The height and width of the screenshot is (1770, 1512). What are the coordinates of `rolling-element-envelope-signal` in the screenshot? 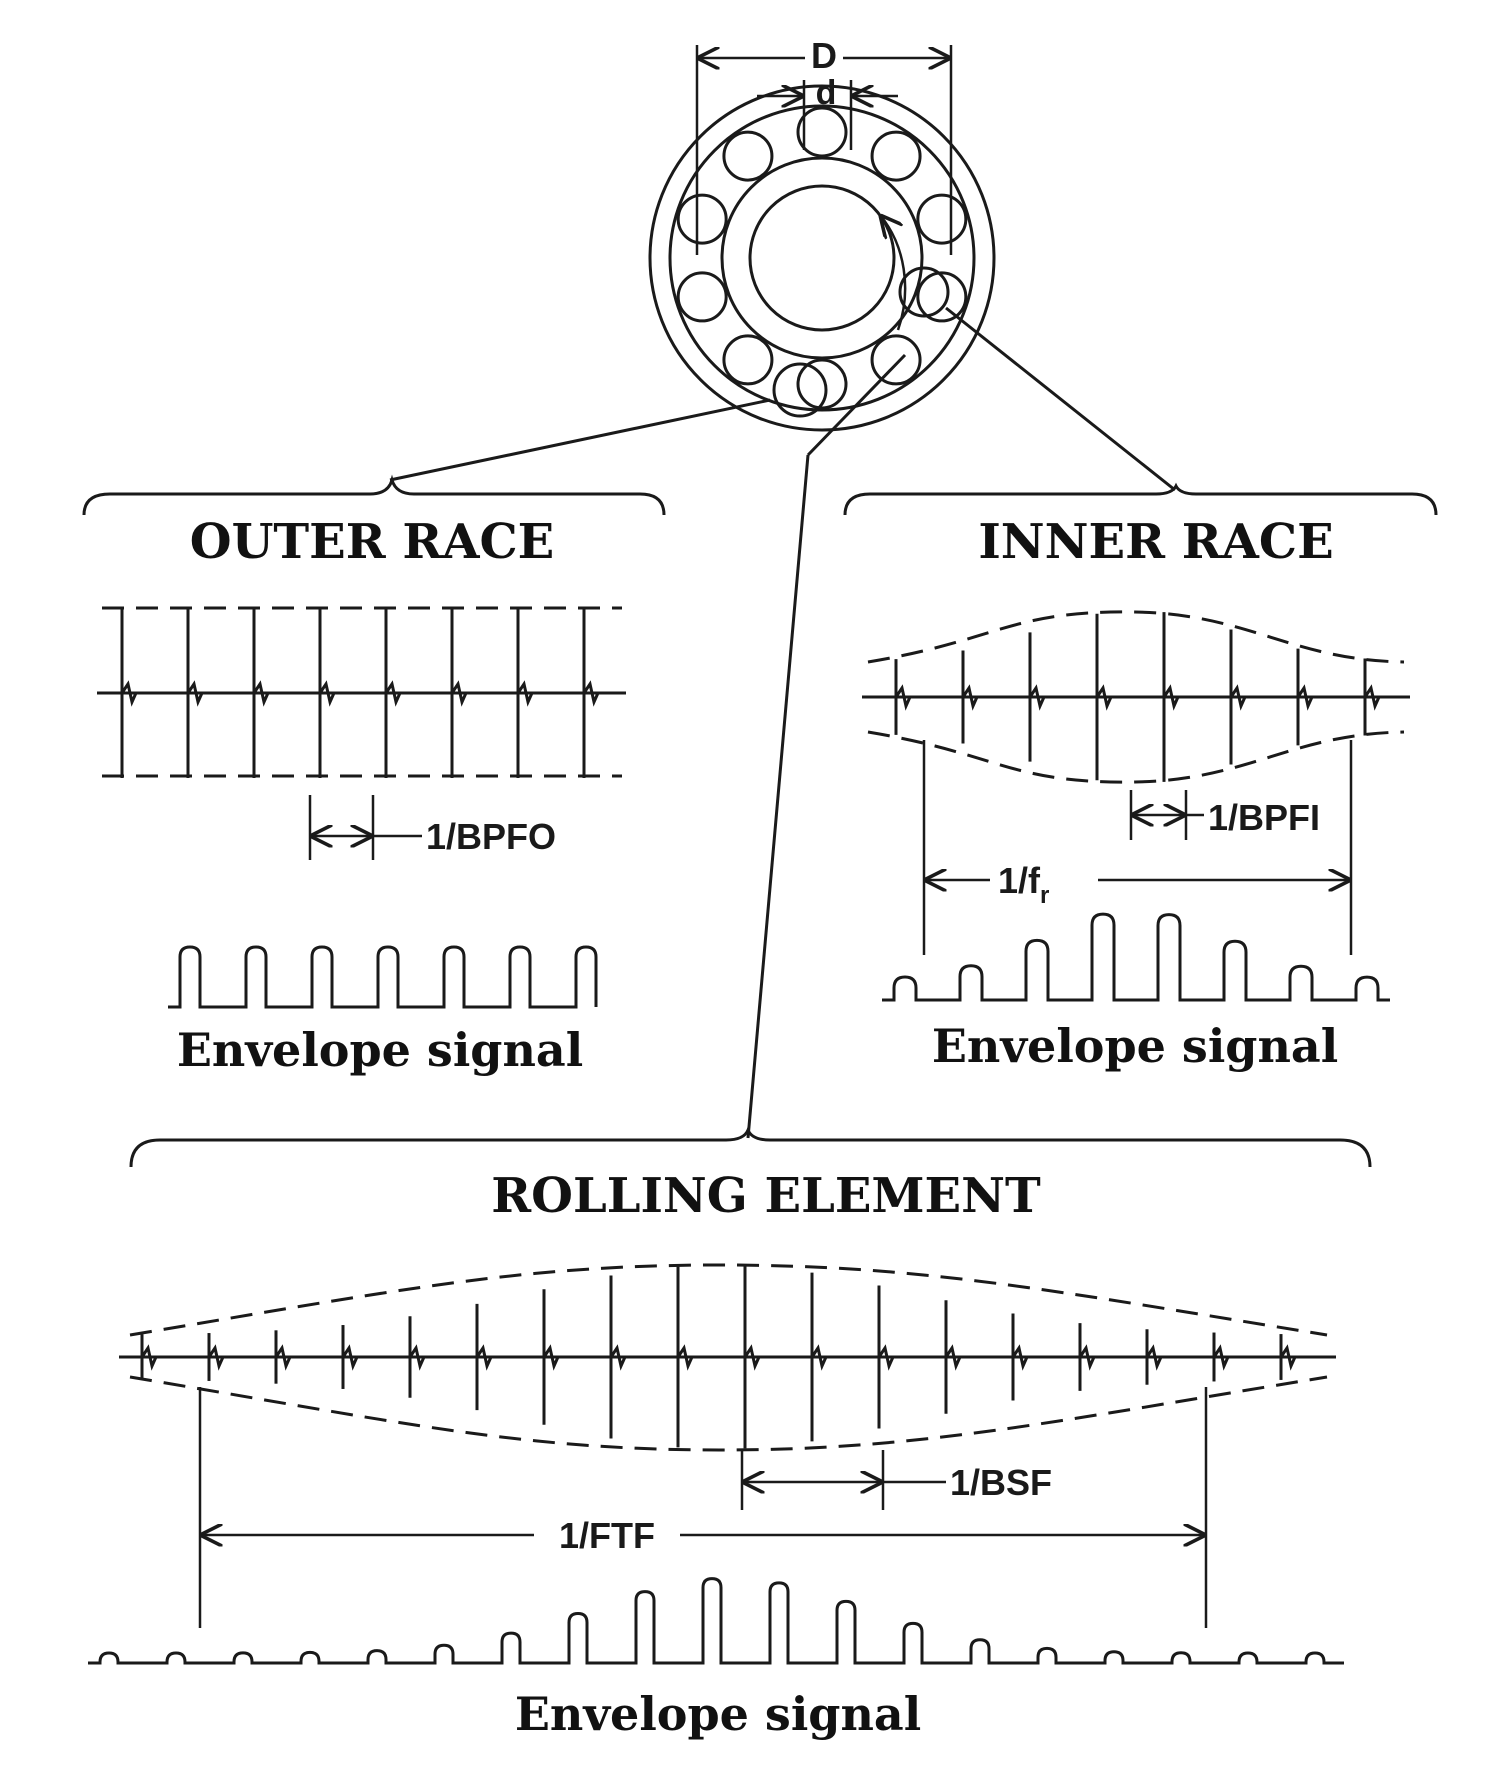 It's located at (716, 1621).